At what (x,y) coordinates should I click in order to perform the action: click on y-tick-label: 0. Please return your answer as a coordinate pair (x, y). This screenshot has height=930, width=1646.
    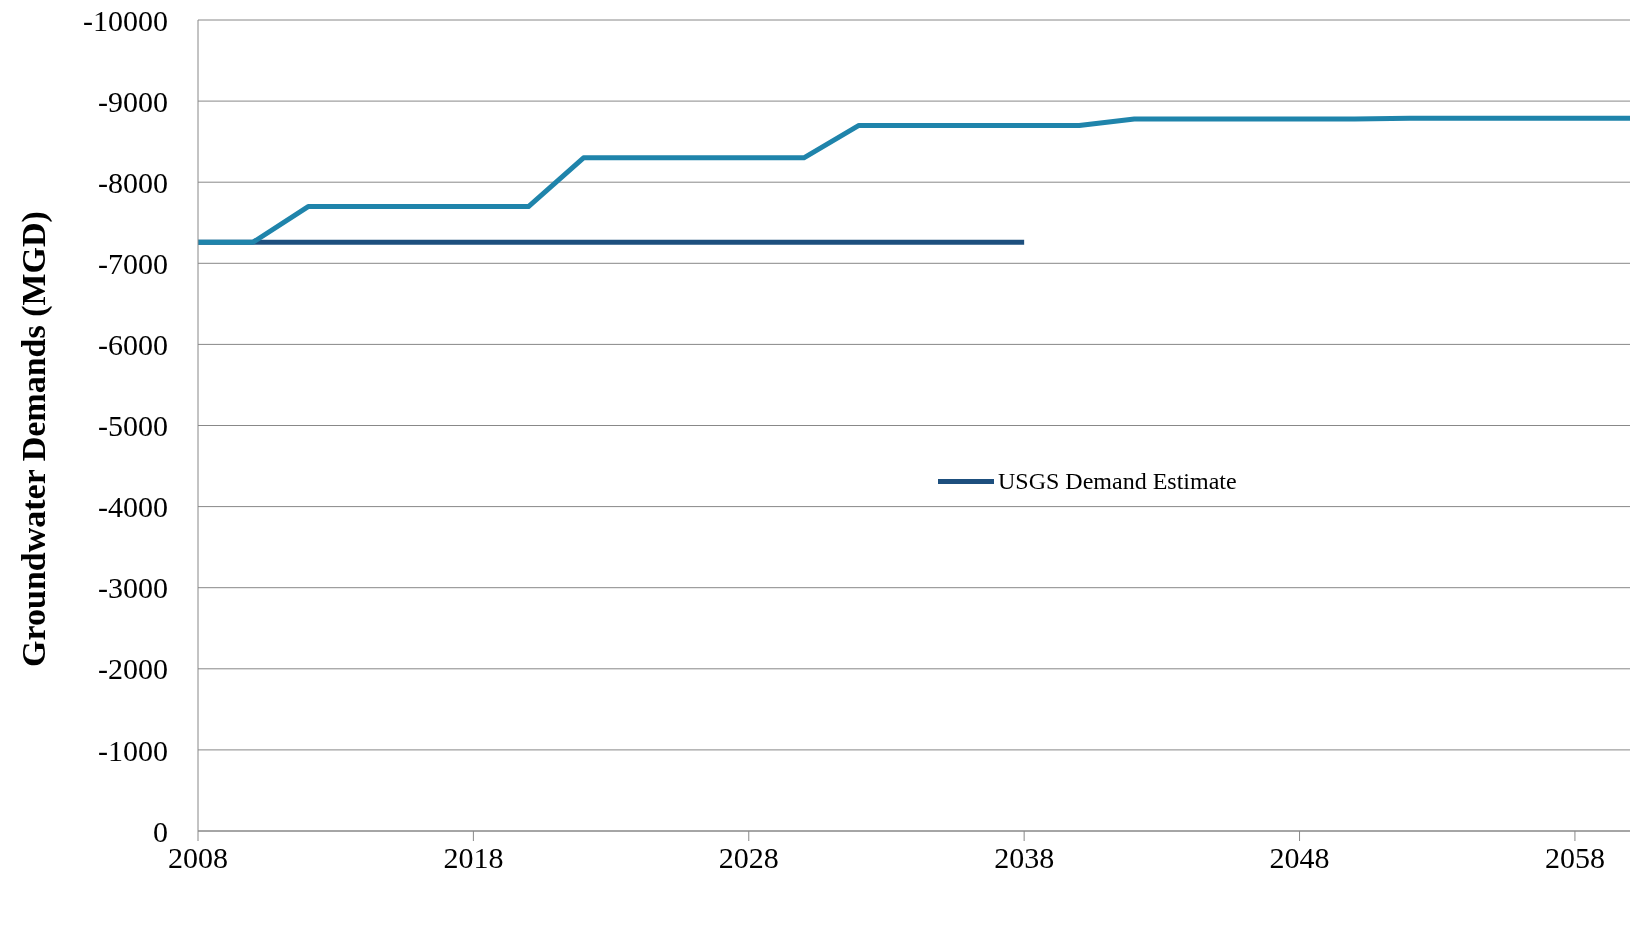
    Looking at the image, I should click on (160, 831).